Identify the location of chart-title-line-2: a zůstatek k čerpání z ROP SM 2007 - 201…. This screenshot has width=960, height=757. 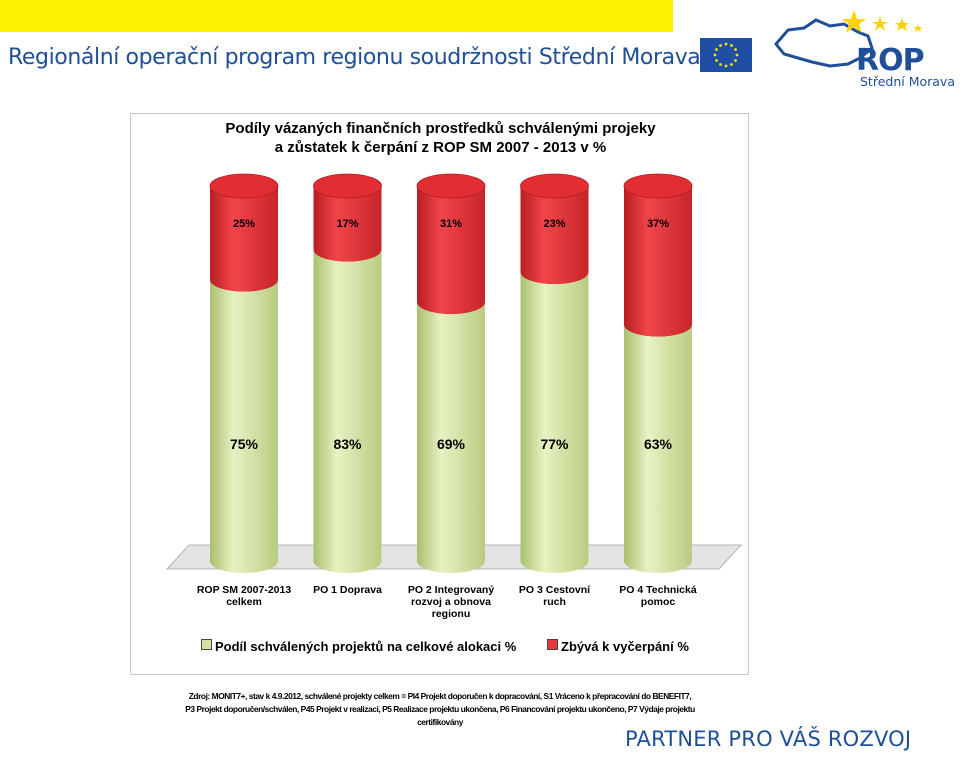
(440, 147).